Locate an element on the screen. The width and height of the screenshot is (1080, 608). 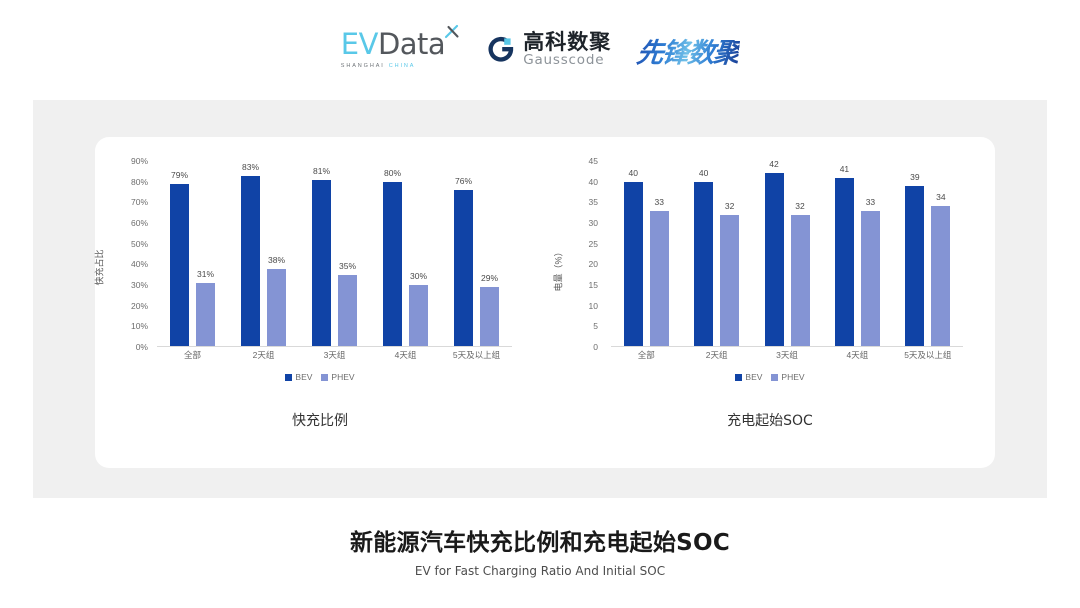
bar-holder: 76% is located at coordinates (463, 254).